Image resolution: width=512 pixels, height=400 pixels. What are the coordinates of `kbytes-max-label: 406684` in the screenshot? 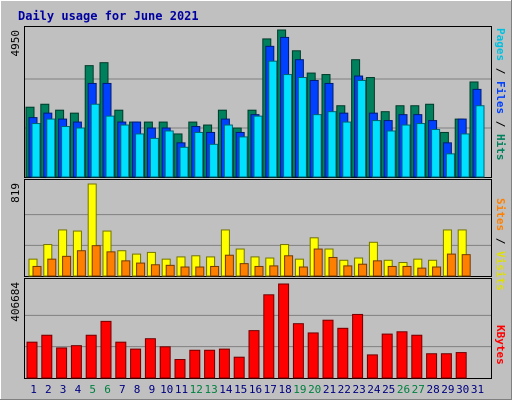 It's located at (15, 302).